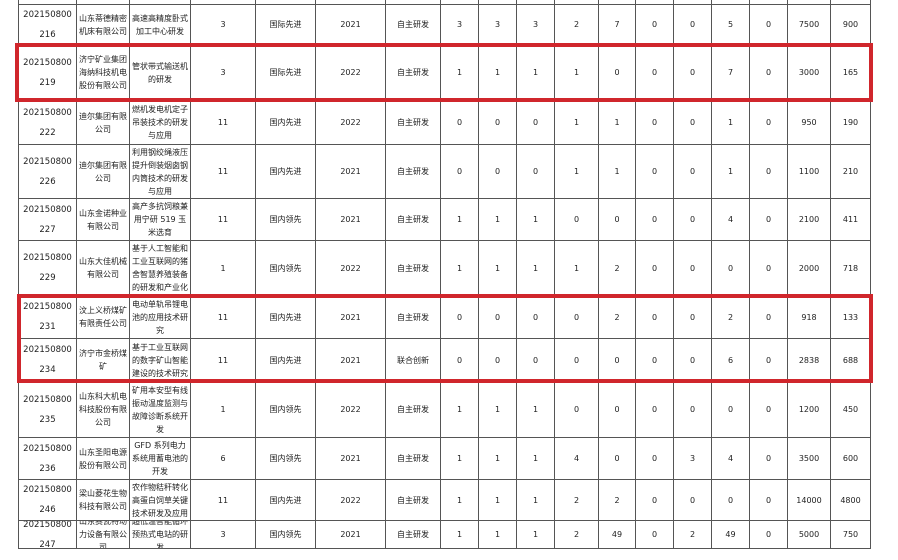 This screenshot has width=898, height=560. What do you see at coordinates (730, 317) in the screenshot?
I see `cell-value-8-text: 2` at bounding box center [730, 317].